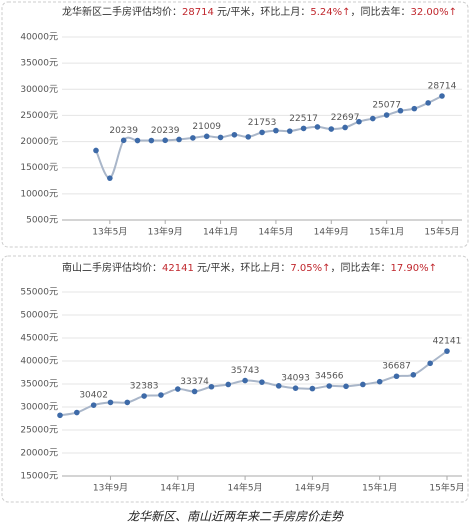 The height and width of the screenshot is (530, 471). What do you see at coordinates (310, 268) in the screenshot?
I see `header-mom: 7.05%↑` at bounding box center [310, 268].